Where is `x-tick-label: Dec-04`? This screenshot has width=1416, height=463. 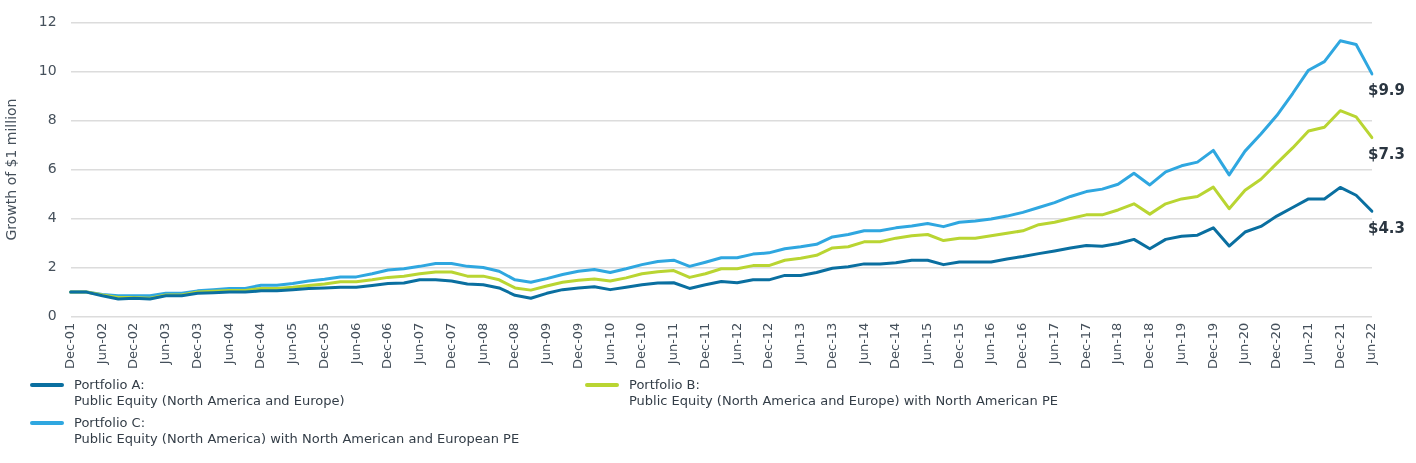 x-tick-label: Dec-04 is located at coordinates (260, 345).